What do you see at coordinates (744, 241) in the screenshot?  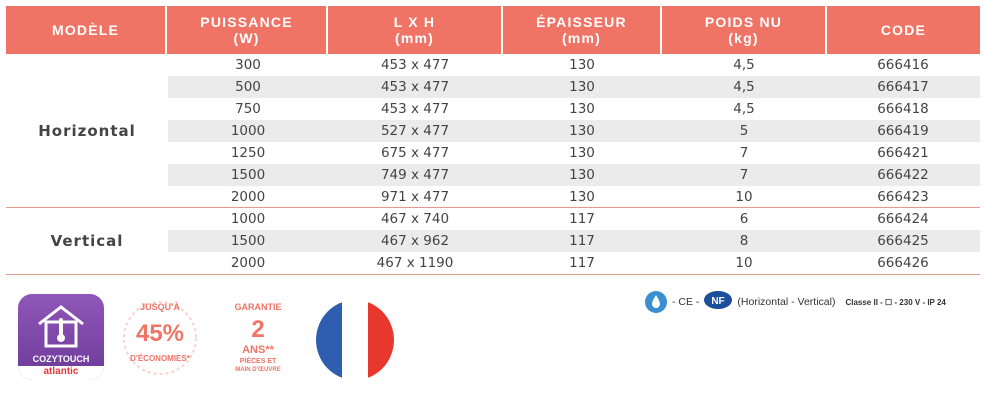 I see `weight-cell: 8` at bounding box center [744, 241].